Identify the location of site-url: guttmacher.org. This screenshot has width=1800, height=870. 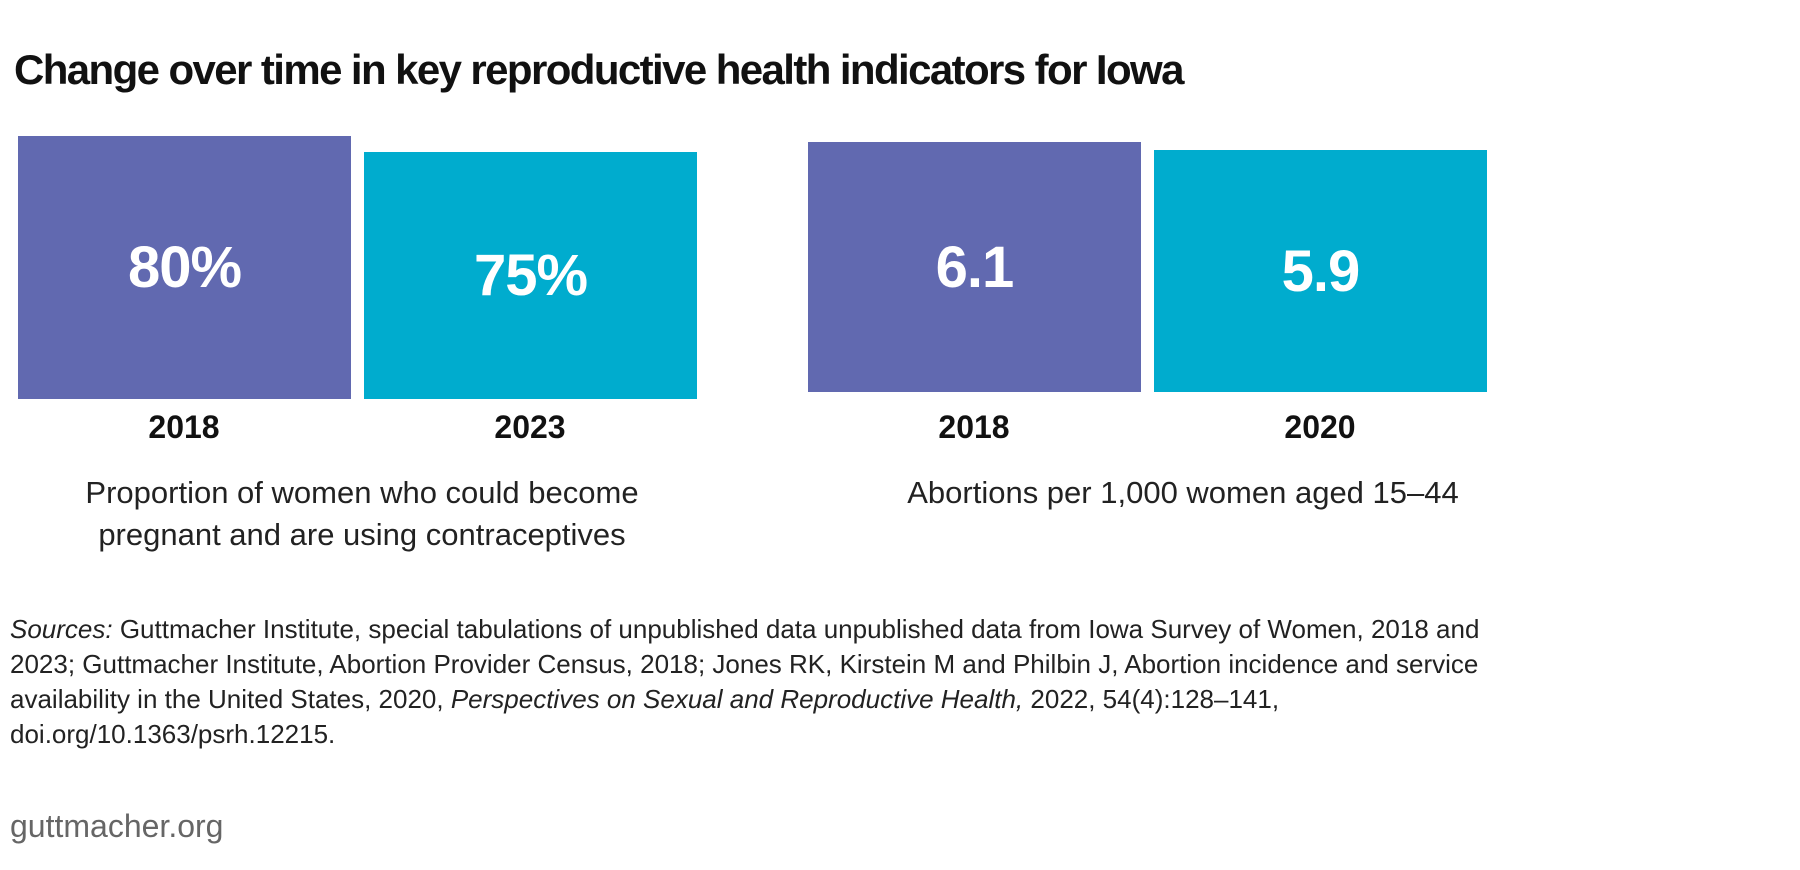
(117, 826).